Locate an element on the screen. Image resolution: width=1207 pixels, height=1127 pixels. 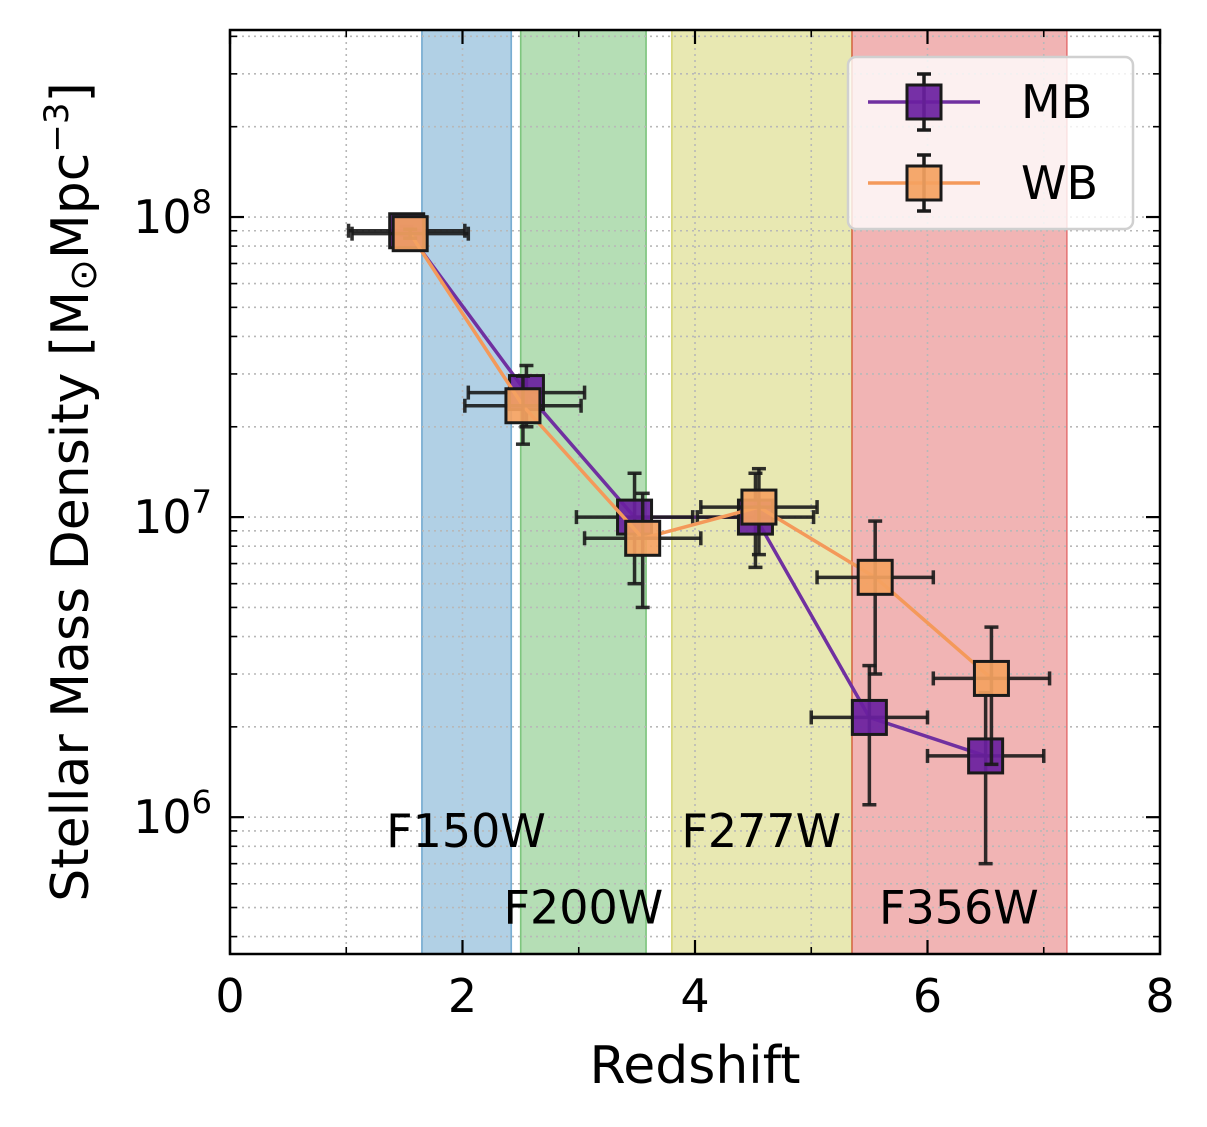
band-label-f150w: F150W is located at coordinates (466, 831).